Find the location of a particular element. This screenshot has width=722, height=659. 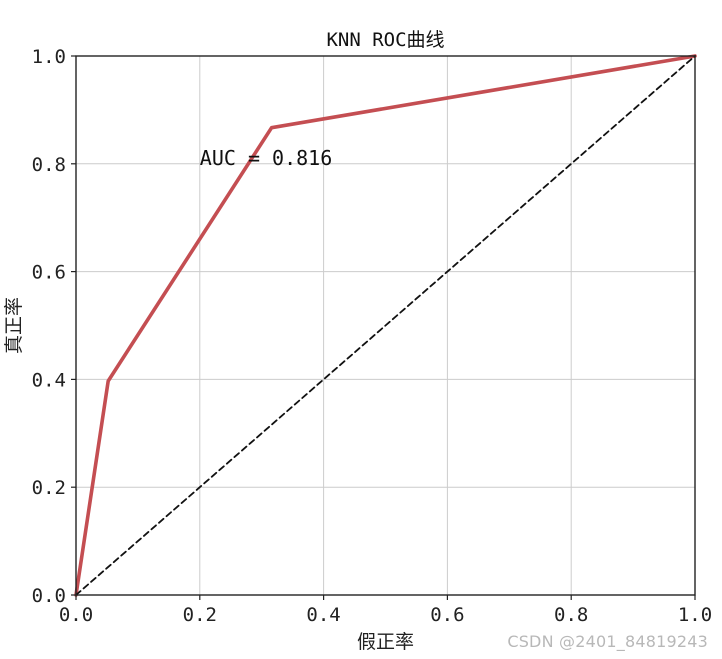

x-tick-label: 1.0 is located at coordinates (695, 615).